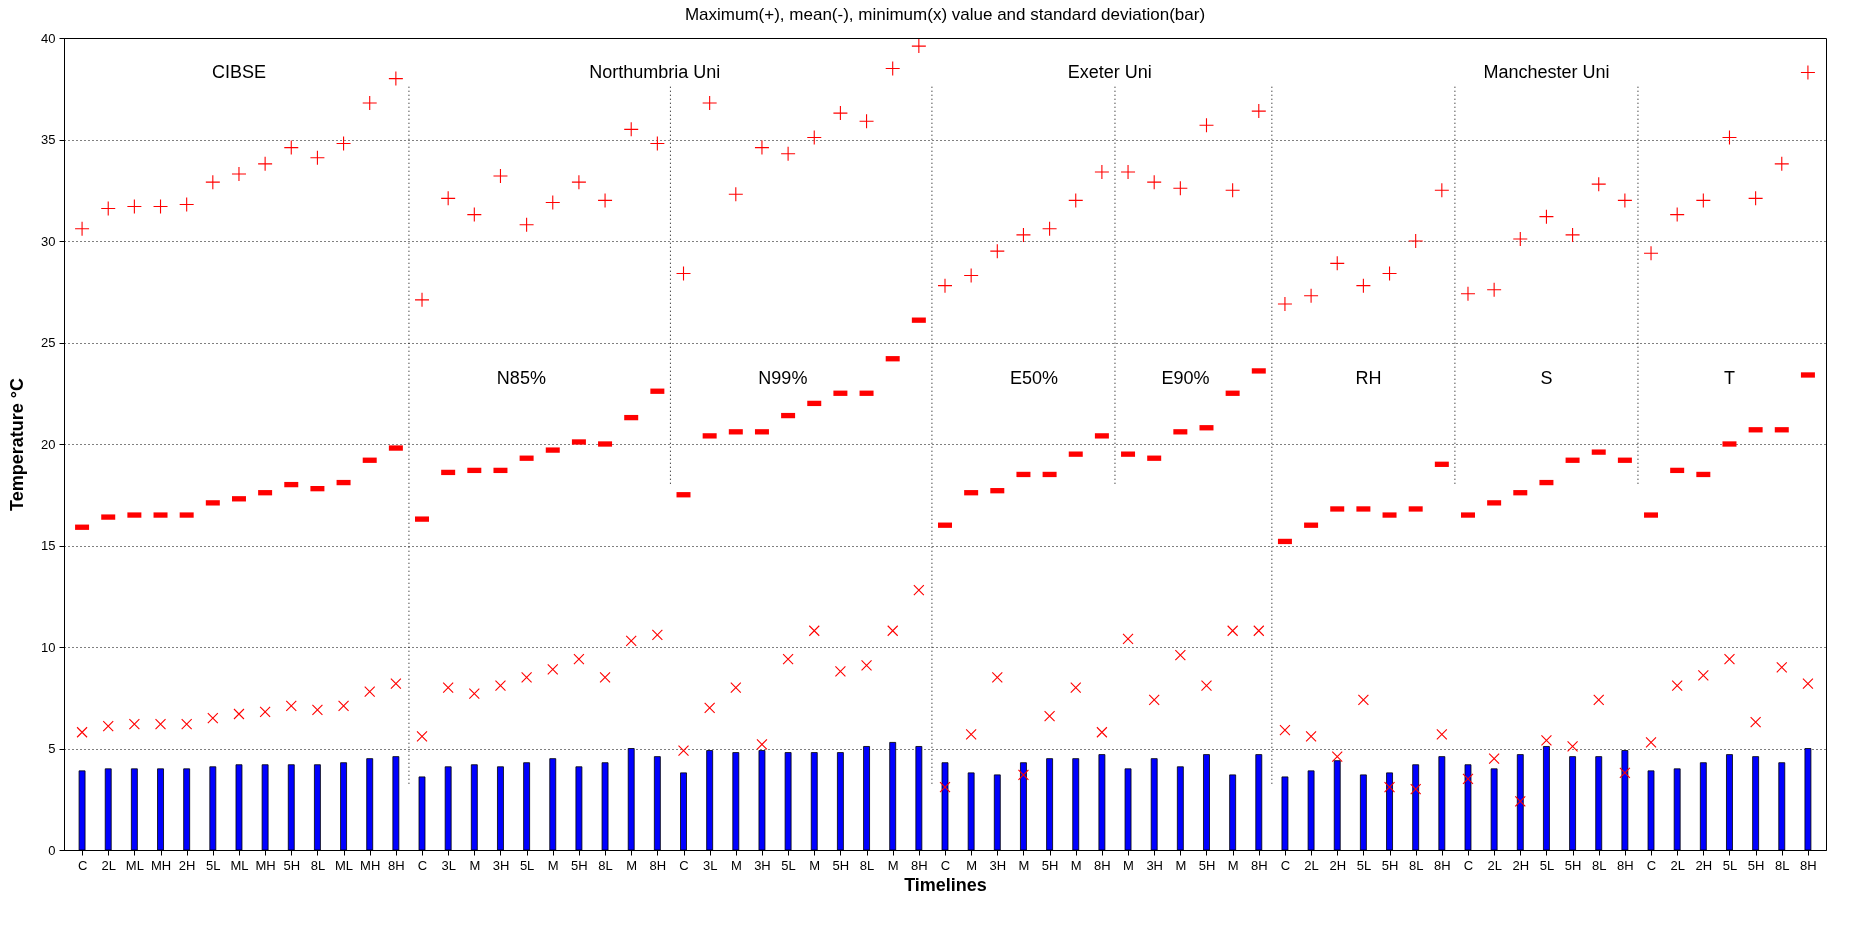 This screenshot has width=1865, height=937. I want to click on y-tick-label: 15, so click(48, 545).